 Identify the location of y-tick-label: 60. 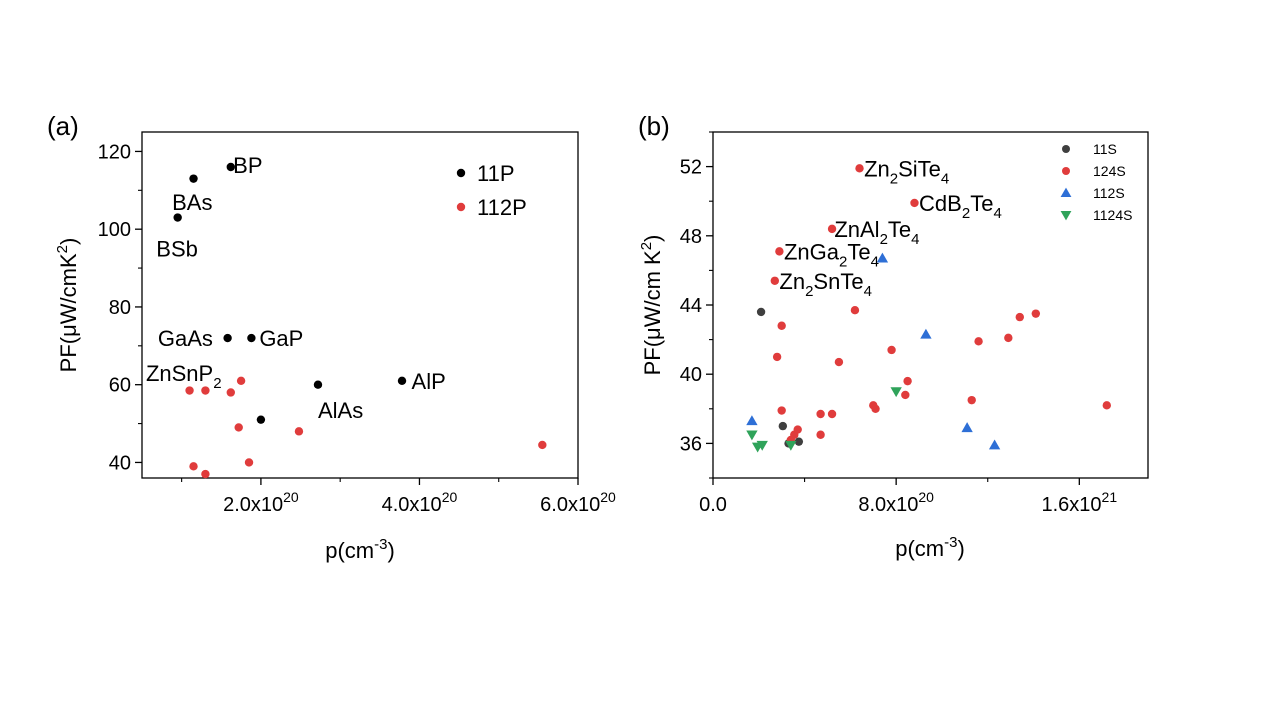
(120, 386).